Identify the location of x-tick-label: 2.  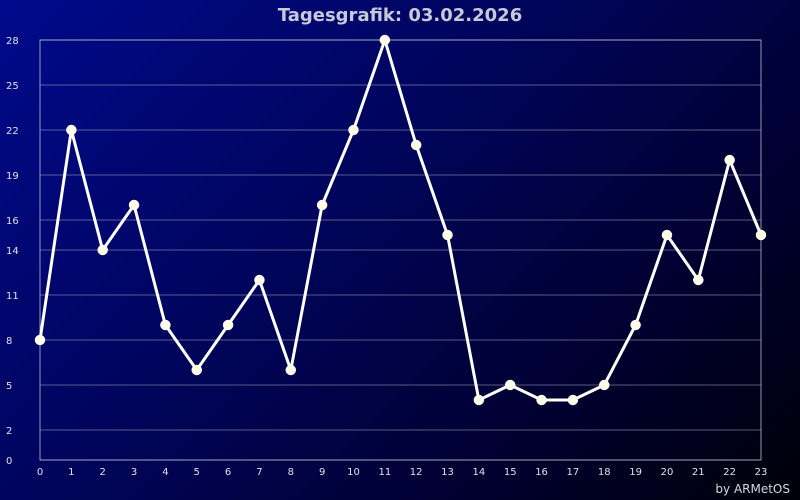
(103, 472).